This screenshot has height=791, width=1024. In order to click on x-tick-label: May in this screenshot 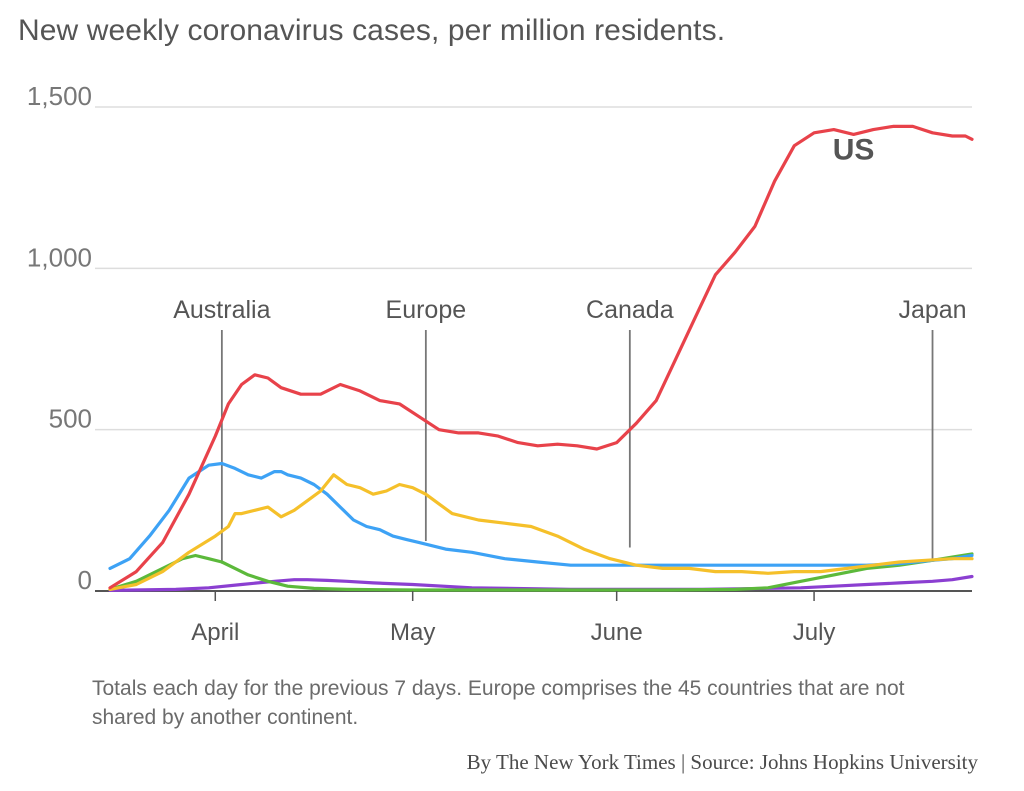, I will do `click(412, 632)`.